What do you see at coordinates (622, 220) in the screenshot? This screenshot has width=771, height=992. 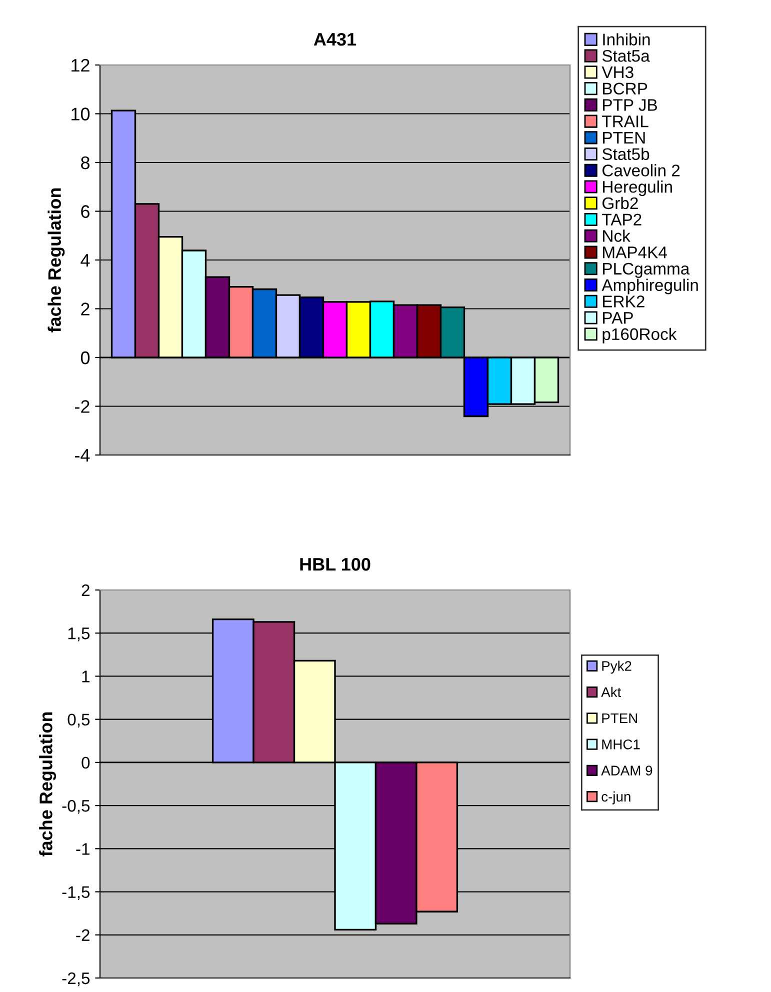 I see `legend-label: TAP2` at bounding box center [622, 220].